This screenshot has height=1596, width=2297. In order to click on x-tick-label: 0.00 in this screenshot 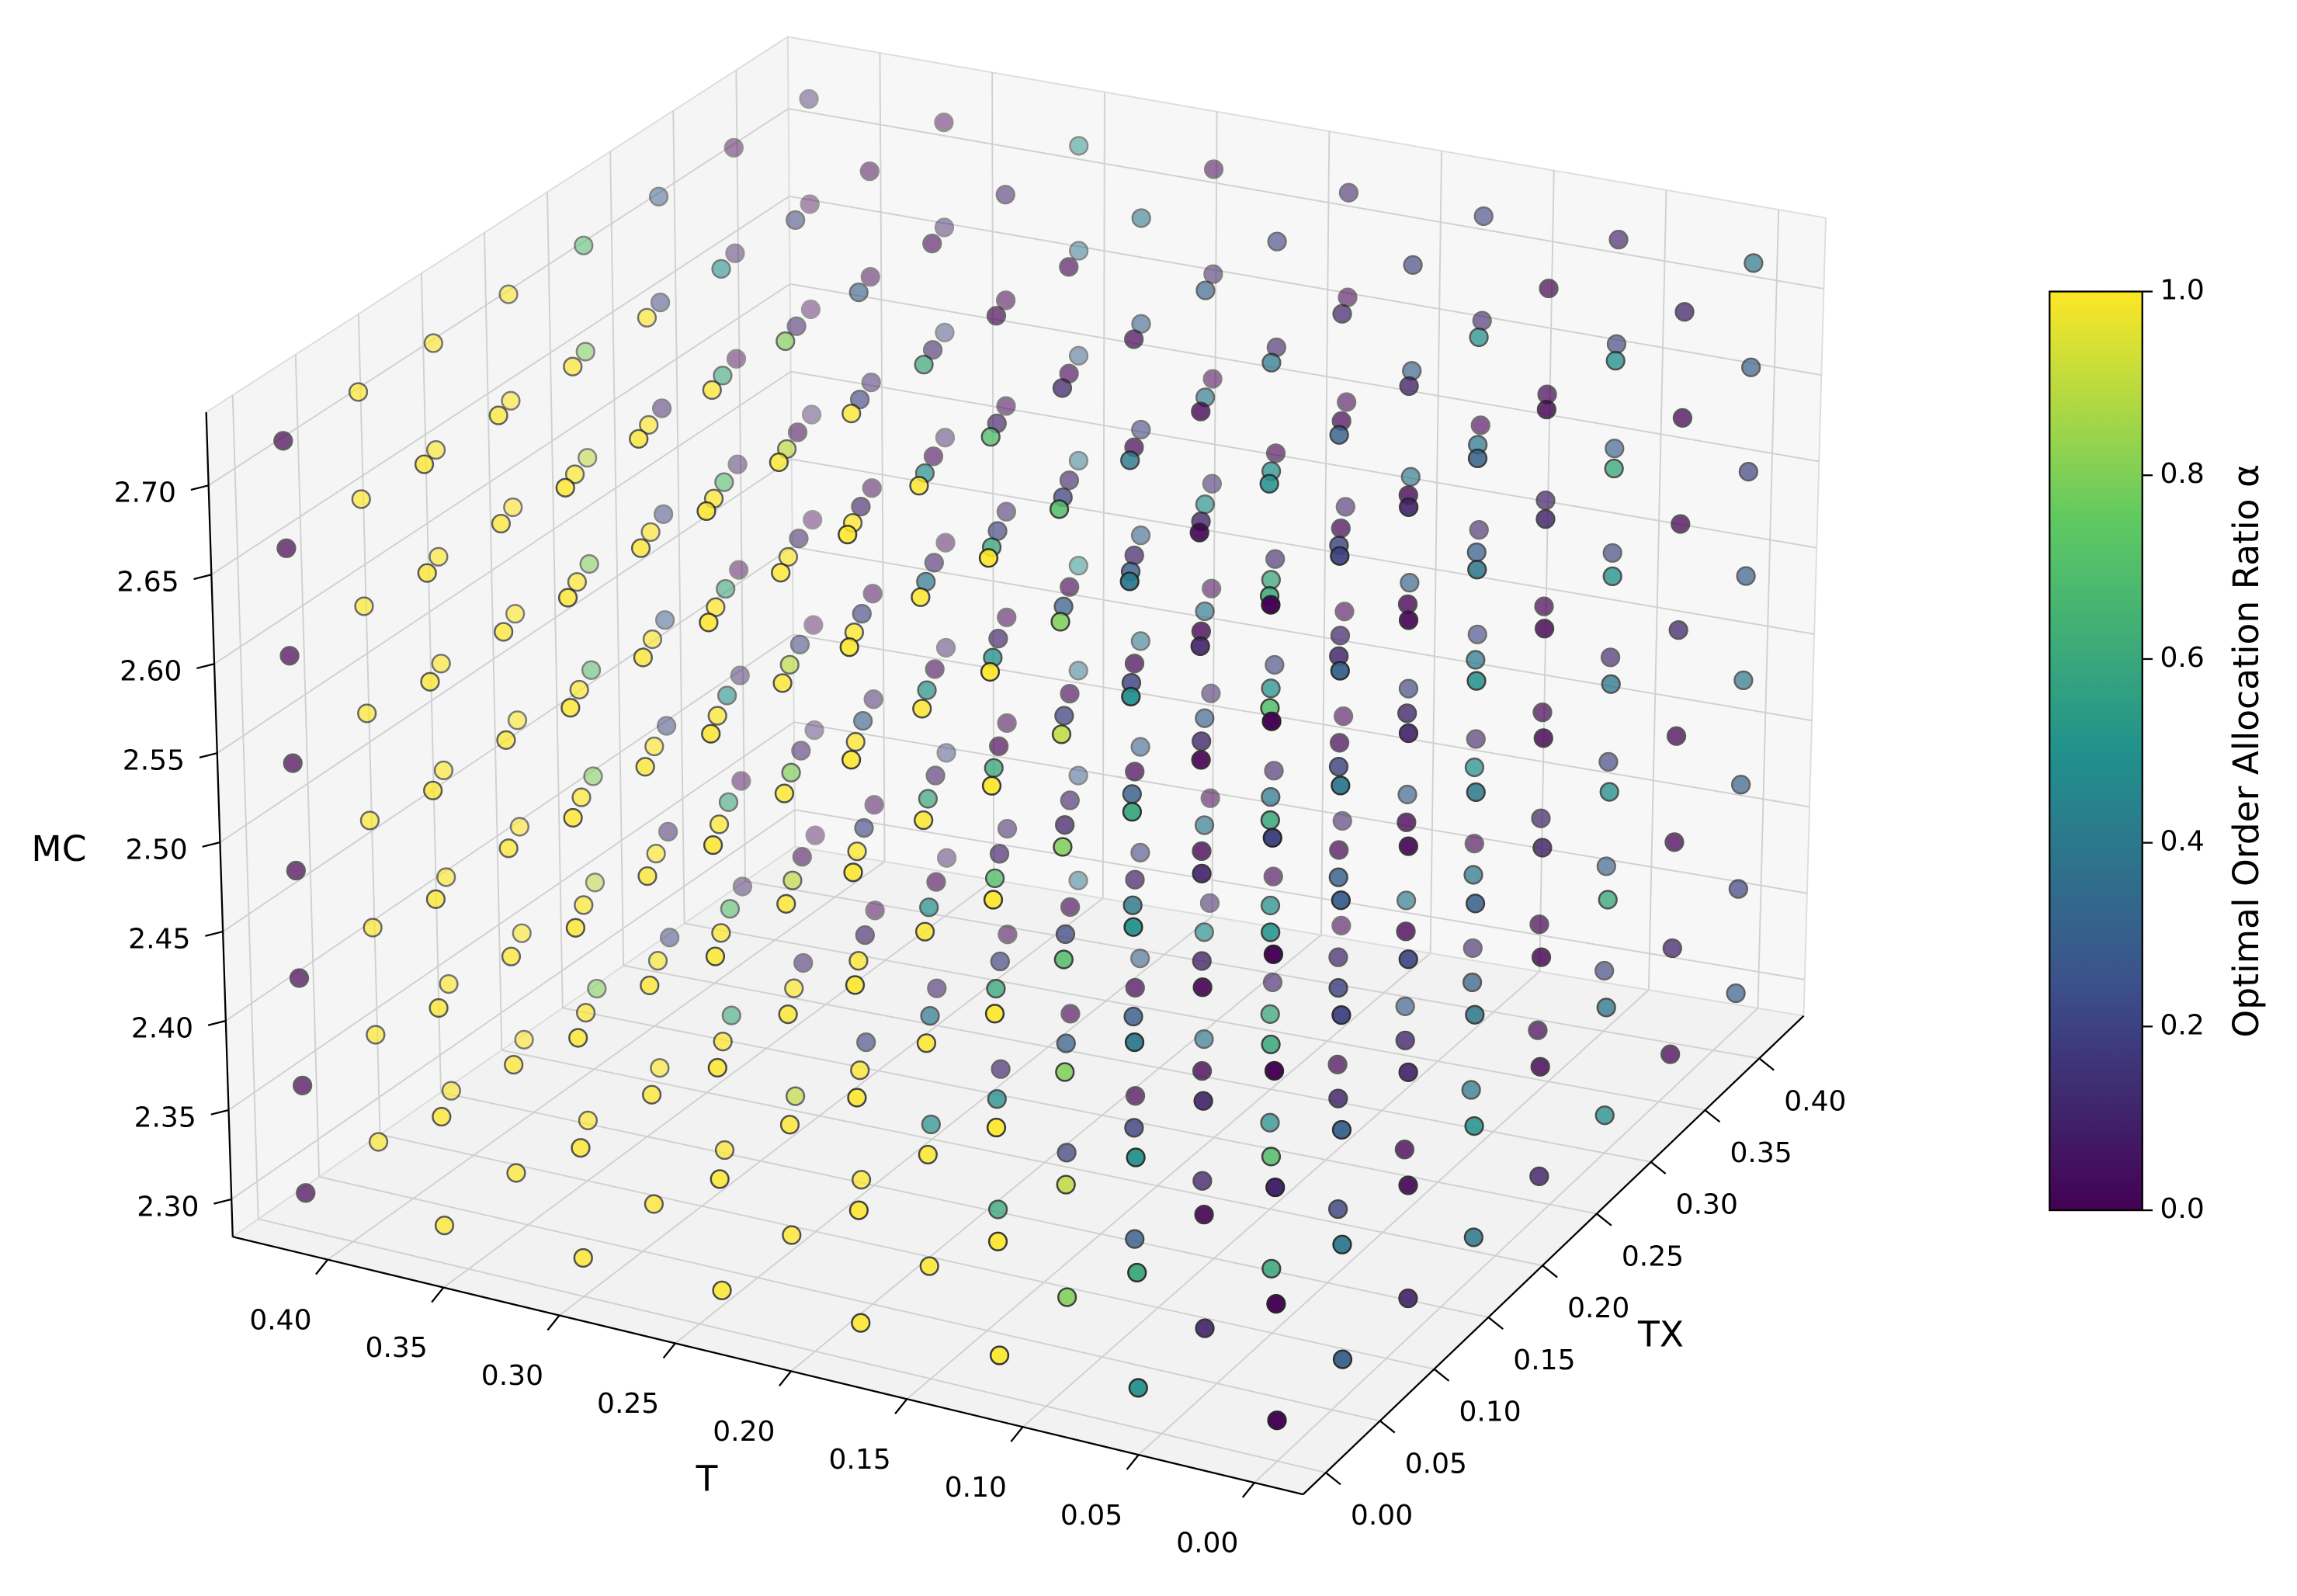, I will do `click(1207, 1544)`.